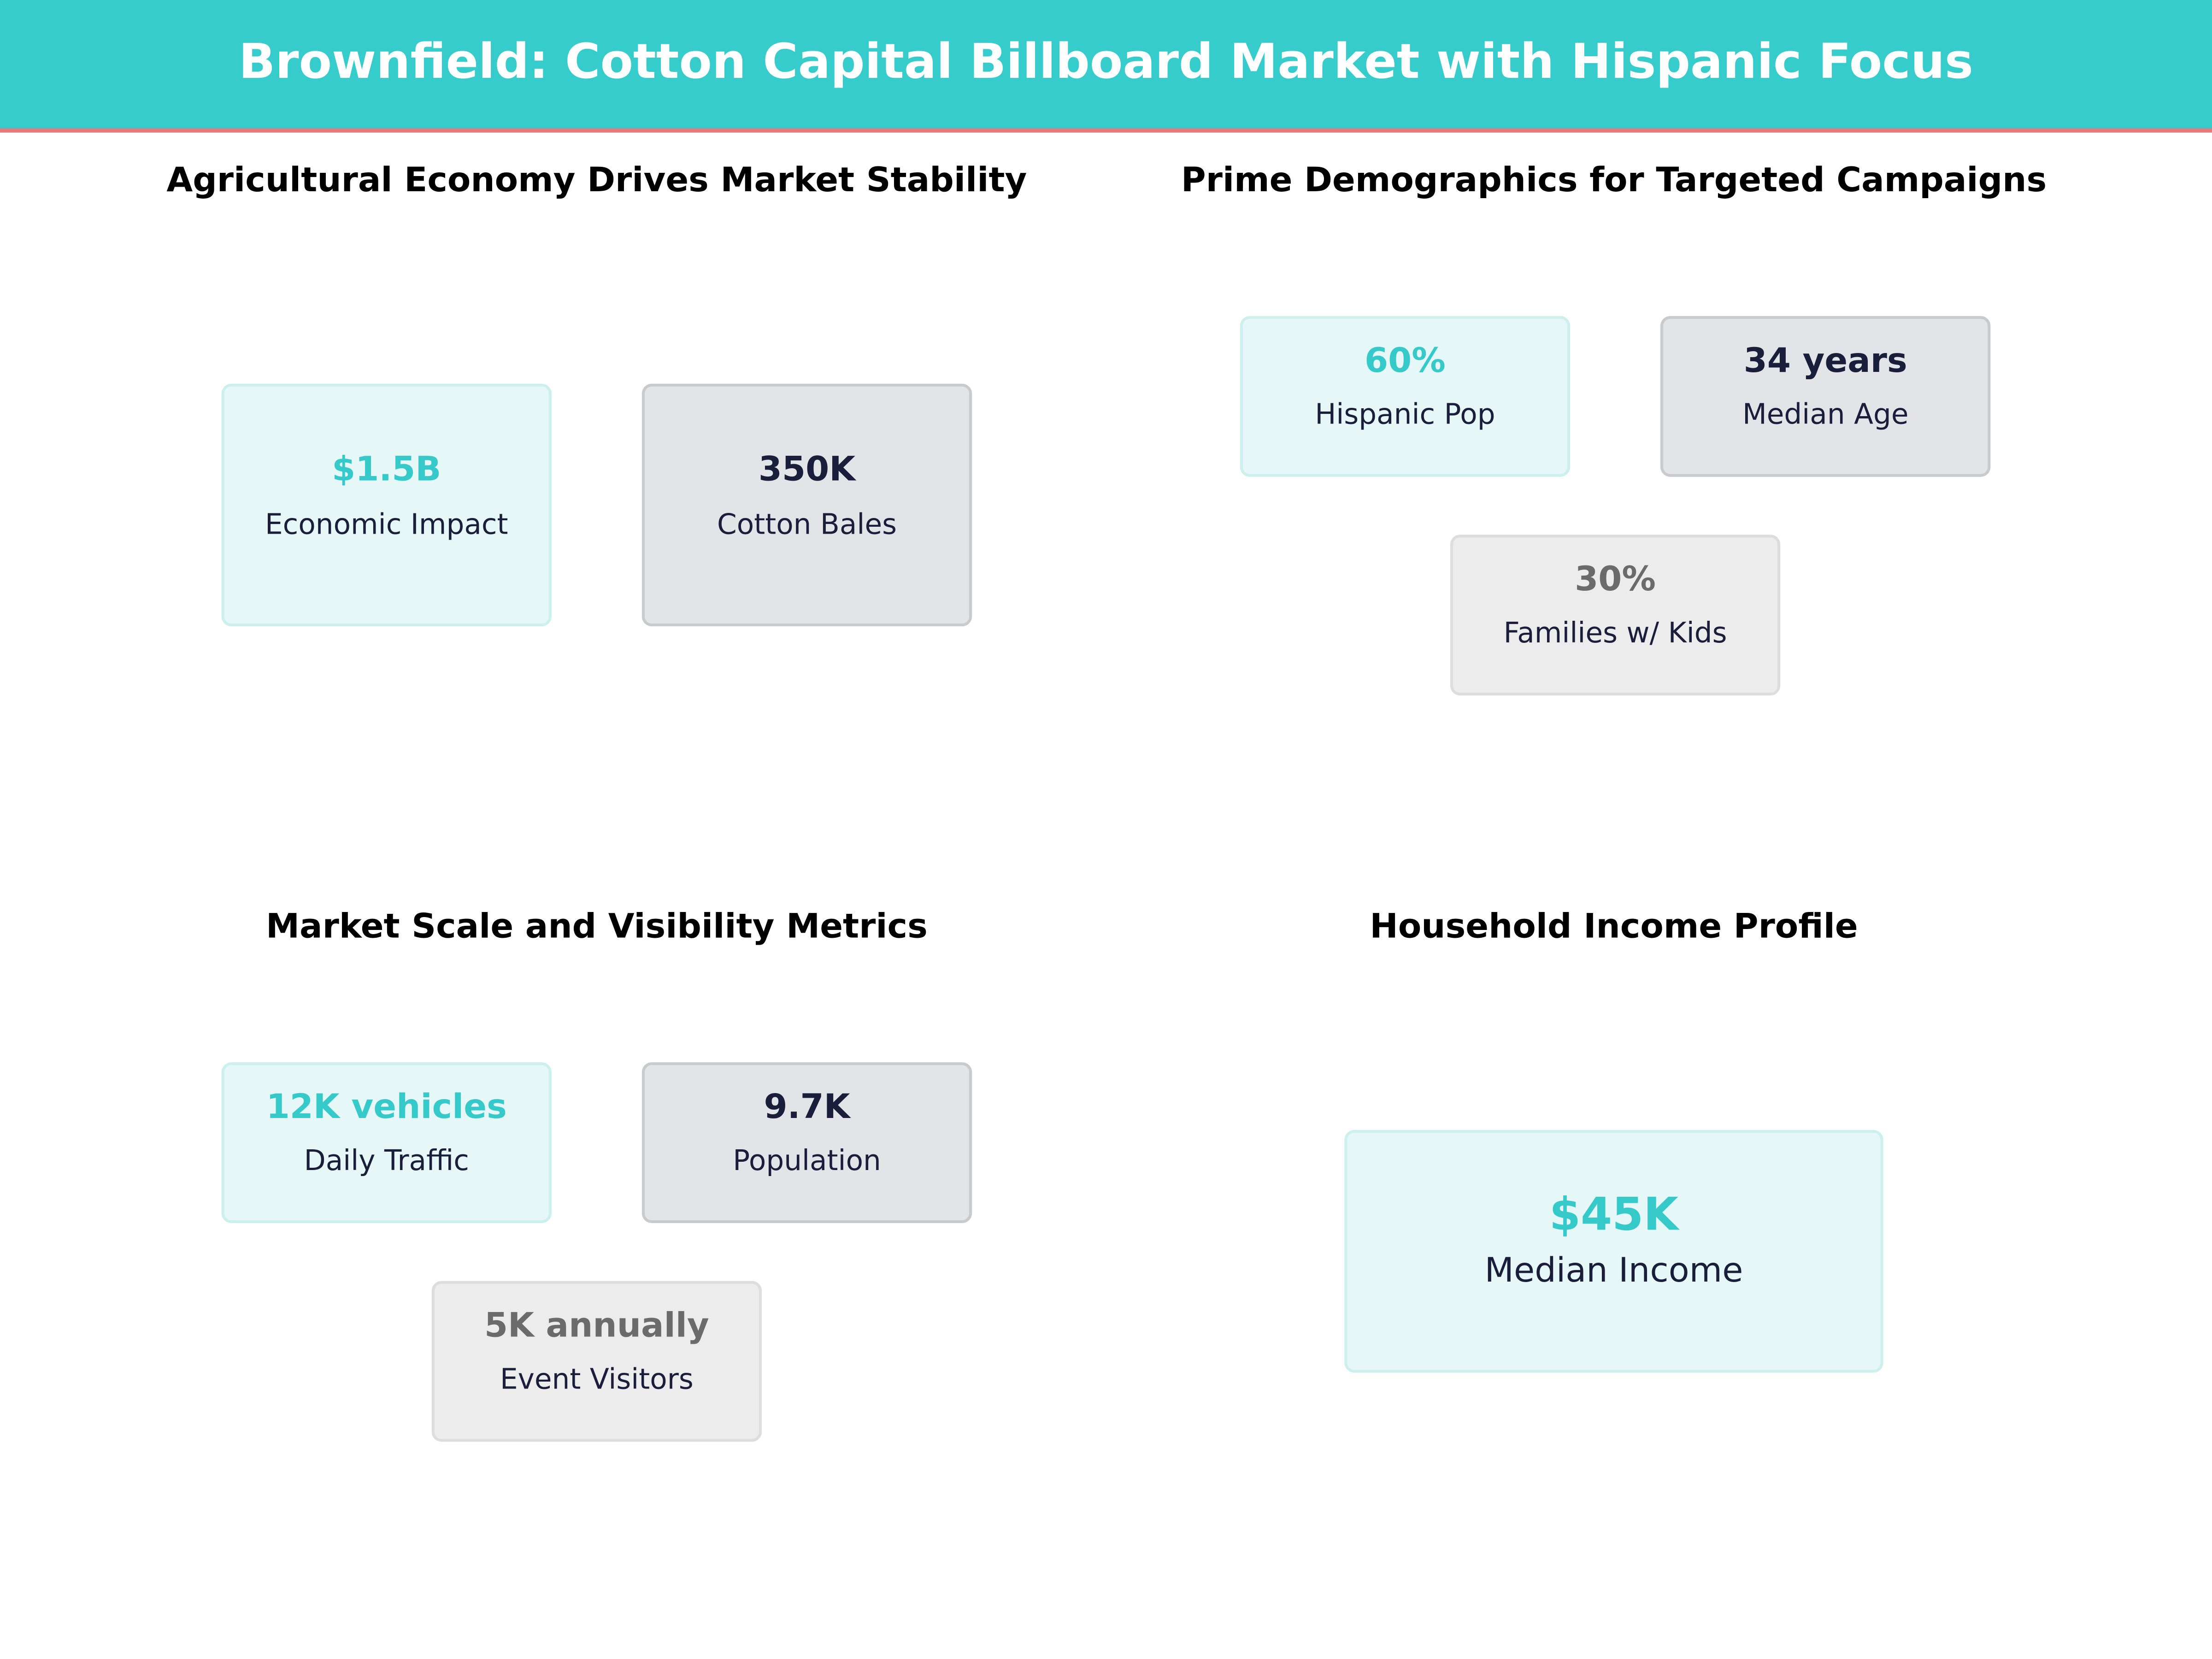 The image size is (2212, 1659). What do you see at coordinates (1614, 926) in the screenshot?
I see `panel-title: Household Income Profile` at bounding box center [1614, 926].